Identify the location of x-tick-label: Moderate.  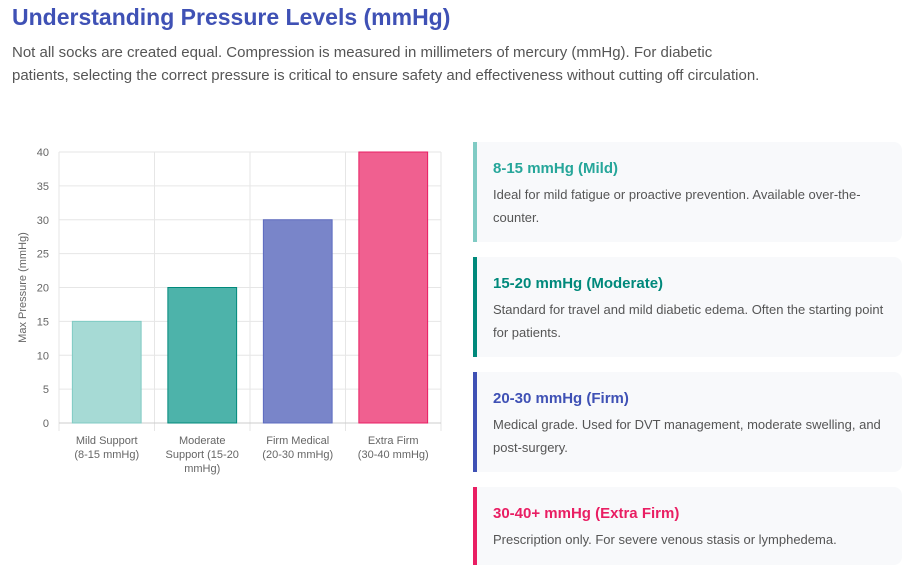
(202, 441).